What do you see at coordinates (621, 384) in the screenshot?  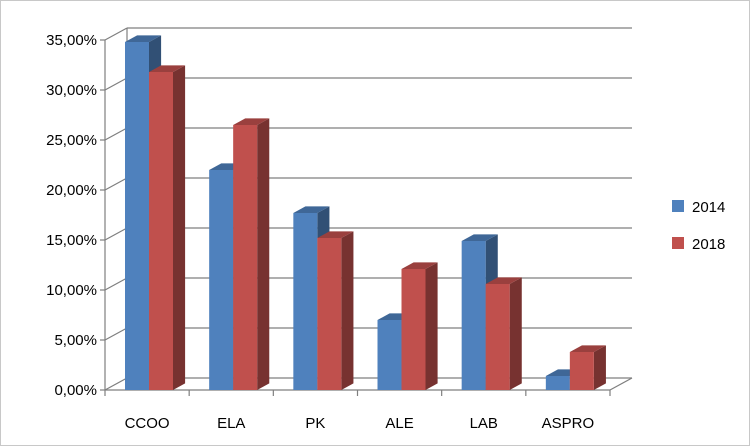 I see `floor-right-edge` at bounding box center [621, 384].